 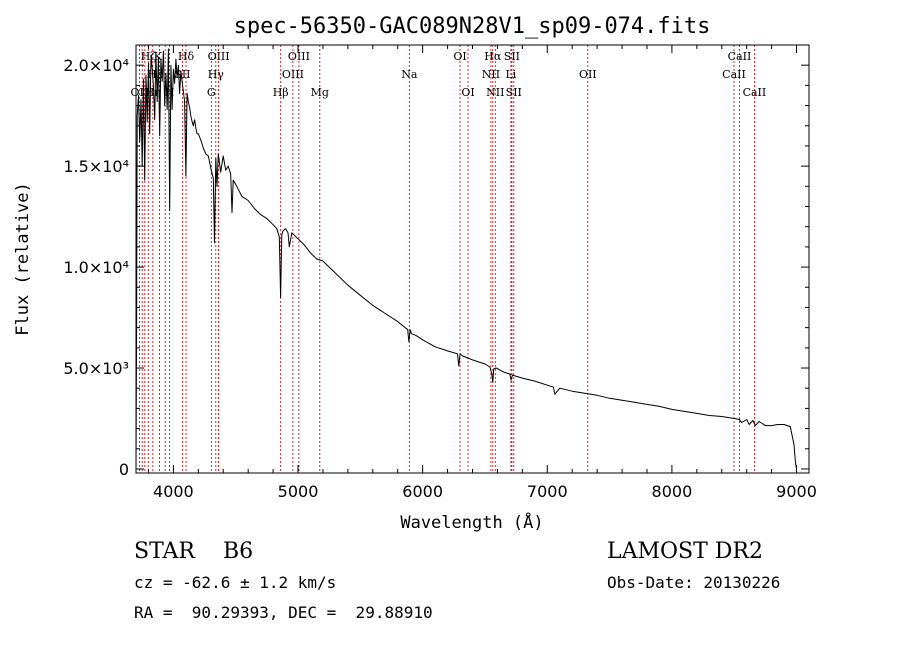 I want to click on line-label: Hβ, so click(x=281, y=92).